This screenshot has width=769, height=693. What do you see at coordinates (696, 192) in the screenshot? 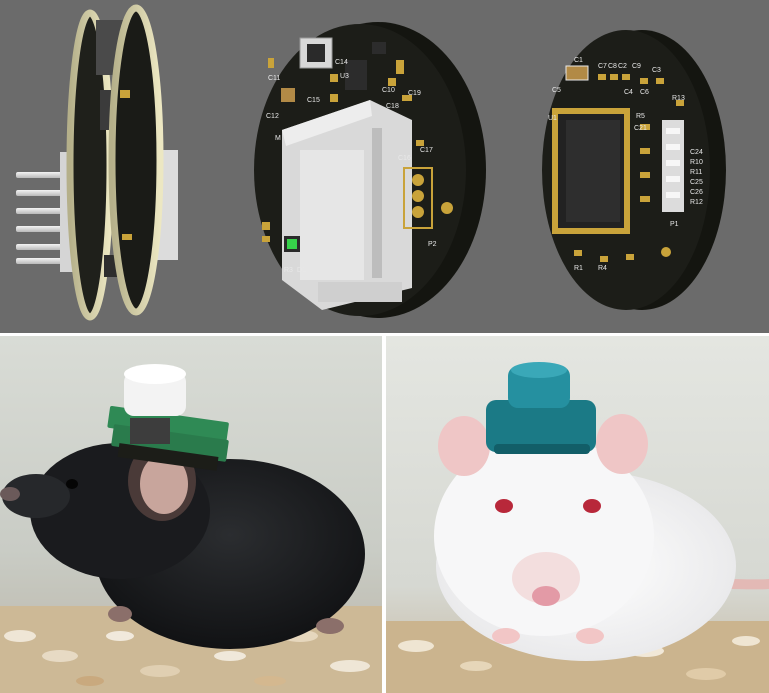
I see `silk-c26: C26` at bounding box center [696, 192].